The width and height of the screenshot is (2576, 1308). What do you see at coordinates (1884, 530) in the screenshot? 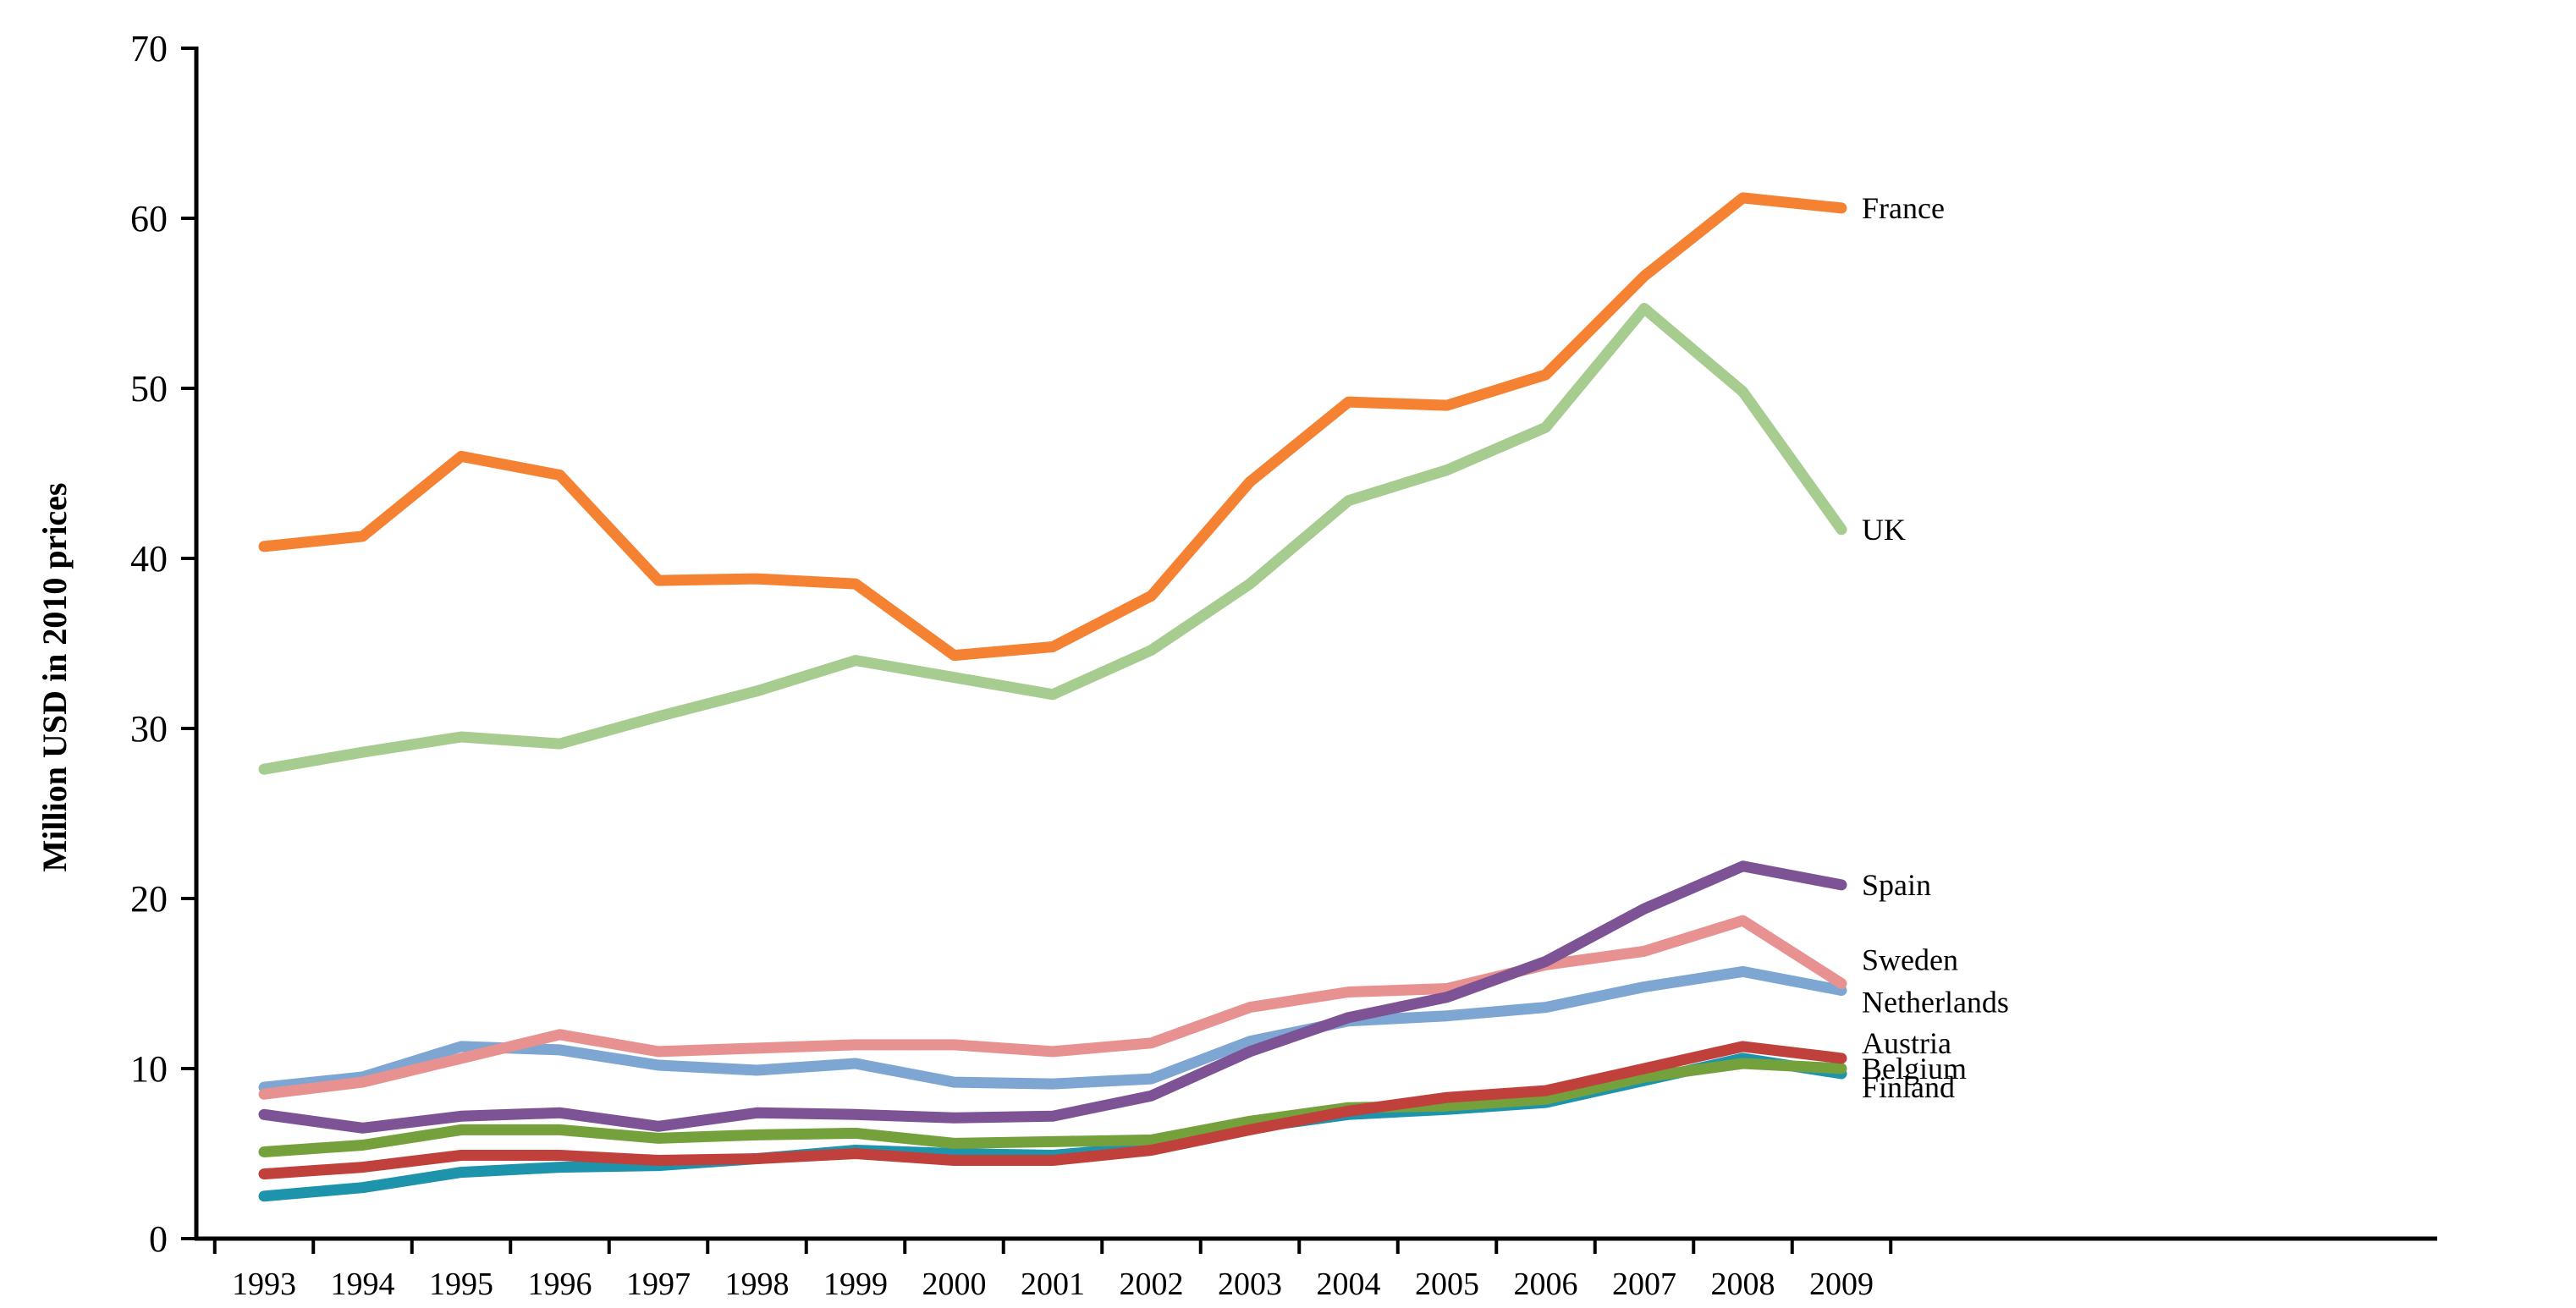
I see `series-label-uk: UK` at bounding box center [1884, 530].